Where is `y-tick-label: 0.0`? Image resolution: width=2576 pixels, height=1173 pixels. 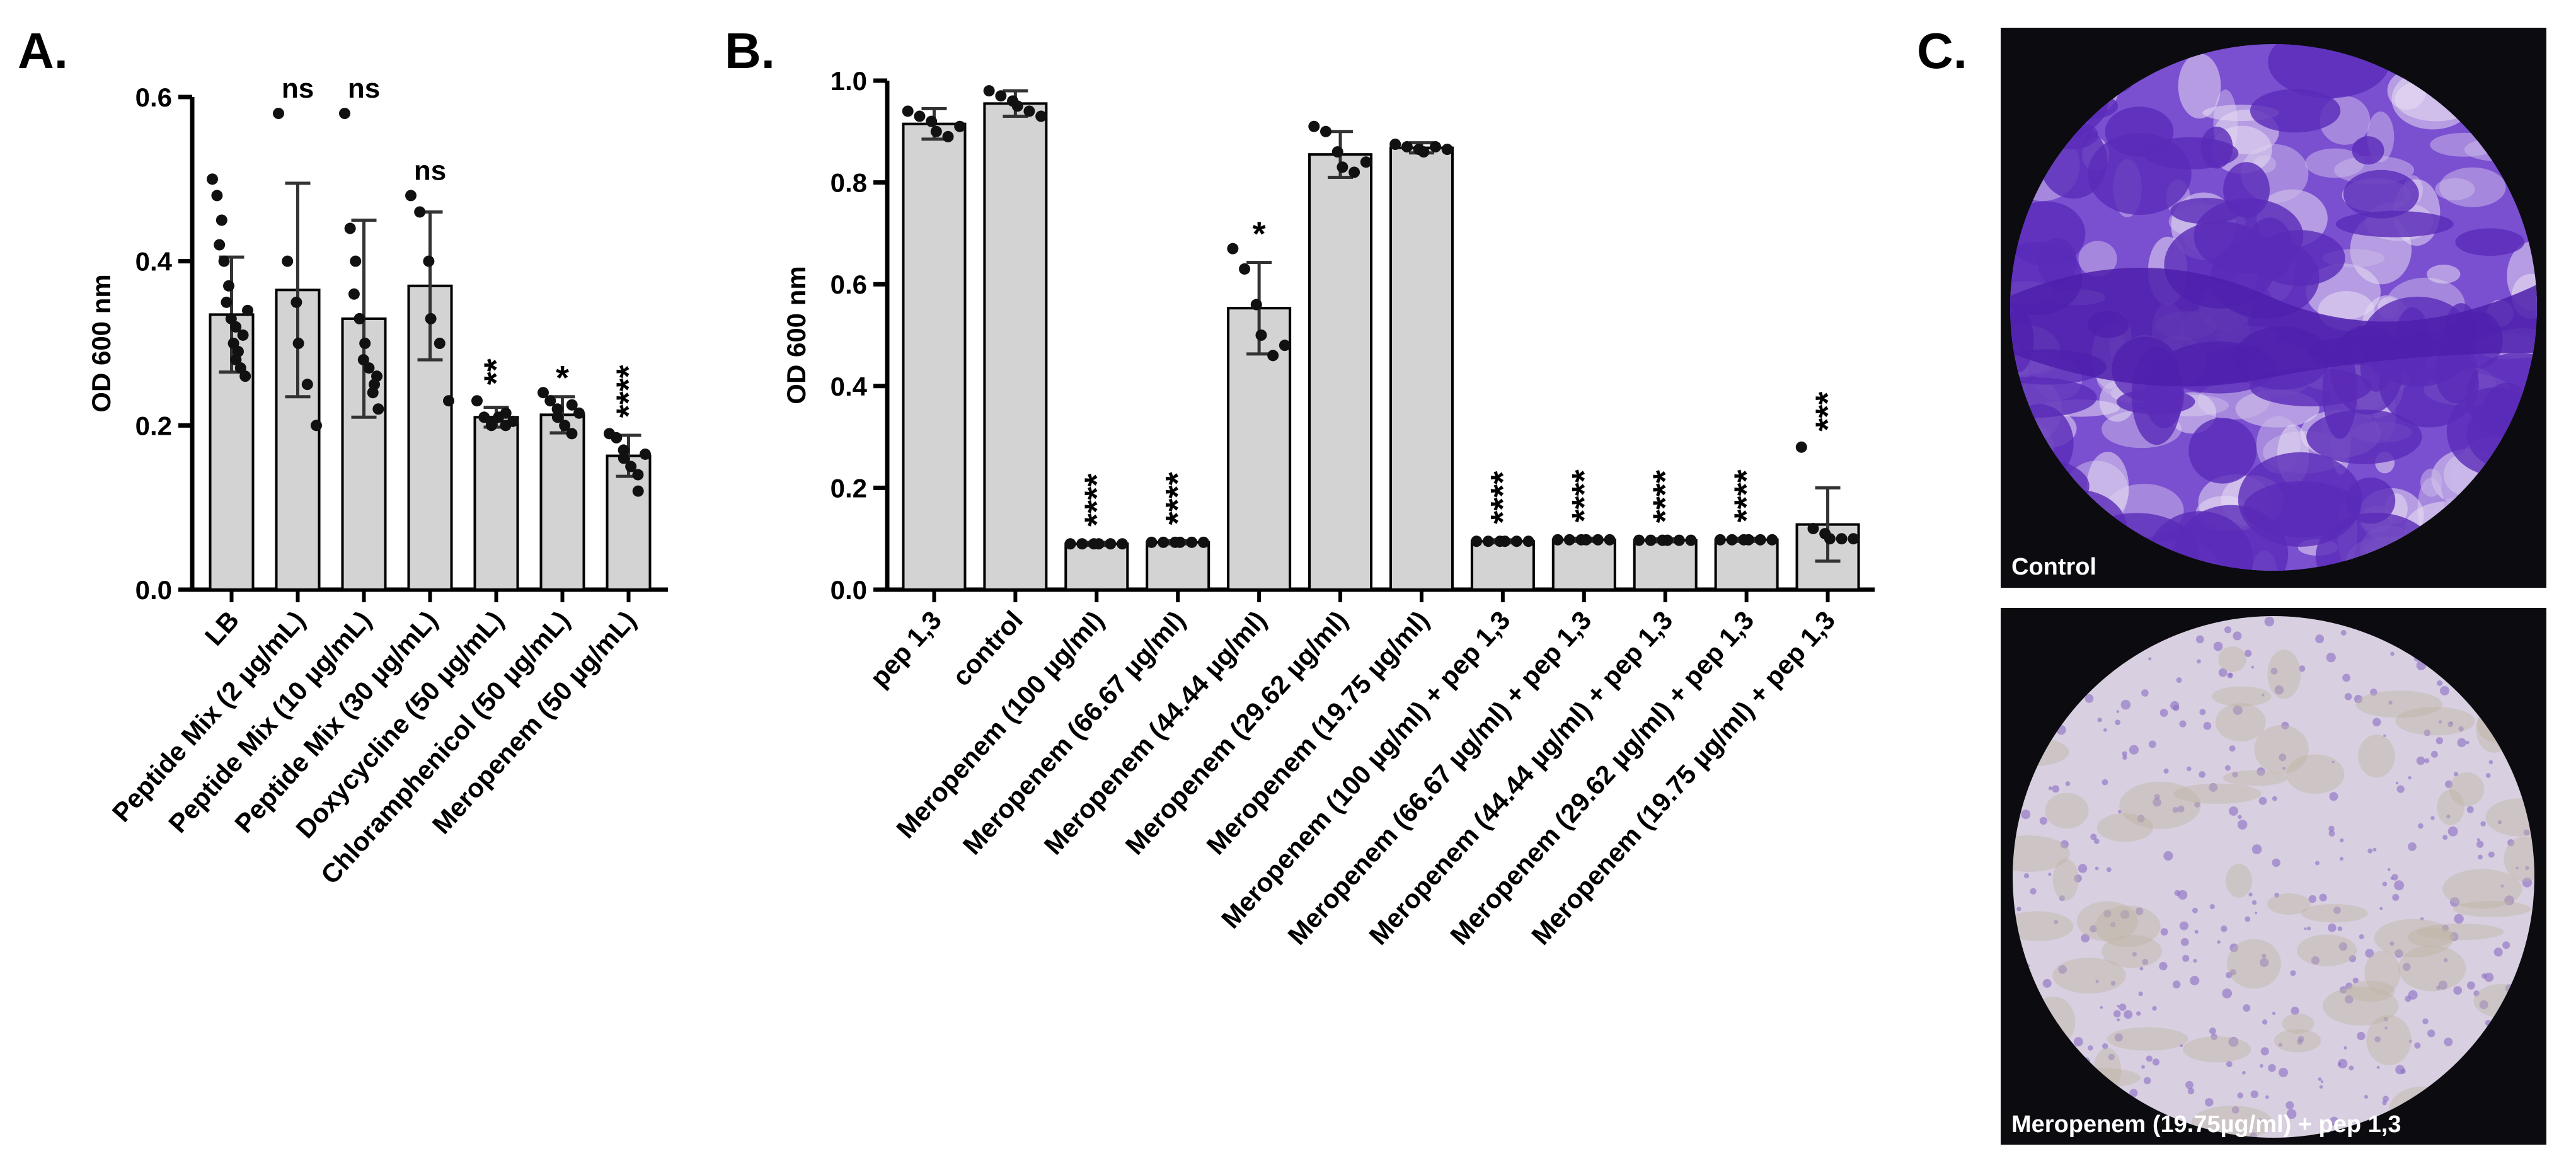
y-tick-label: 0.0 is located at coordinates (153, 590).